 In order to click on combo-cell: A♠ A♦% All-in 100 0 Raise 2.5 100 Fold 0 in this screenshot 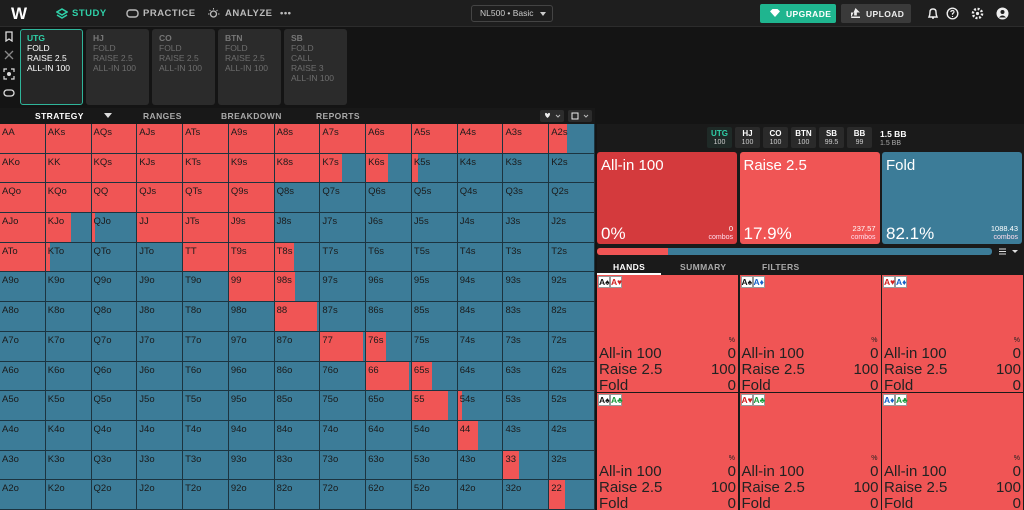, I will do `click(810, 334)`.